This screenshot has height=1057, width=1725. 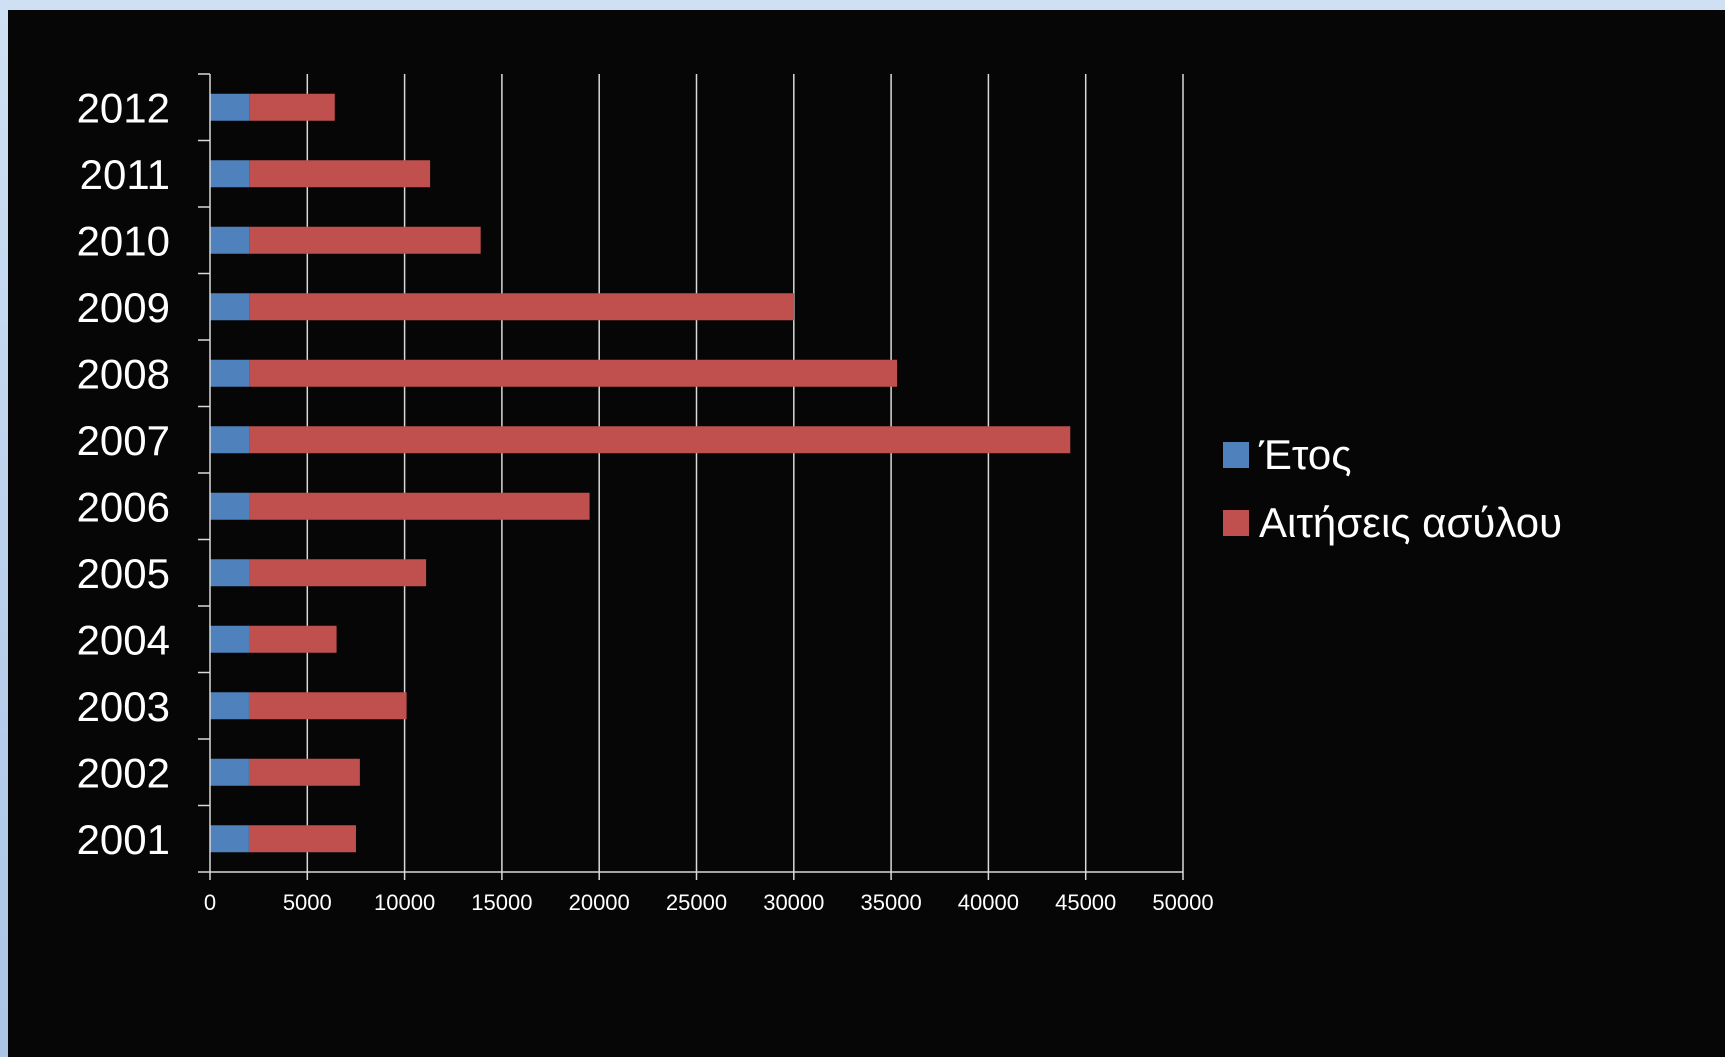 What do you see at coordinates (988, 902) in the screenshot?
I see `x-tick-label: 40000` at bounding box center [988, 902].